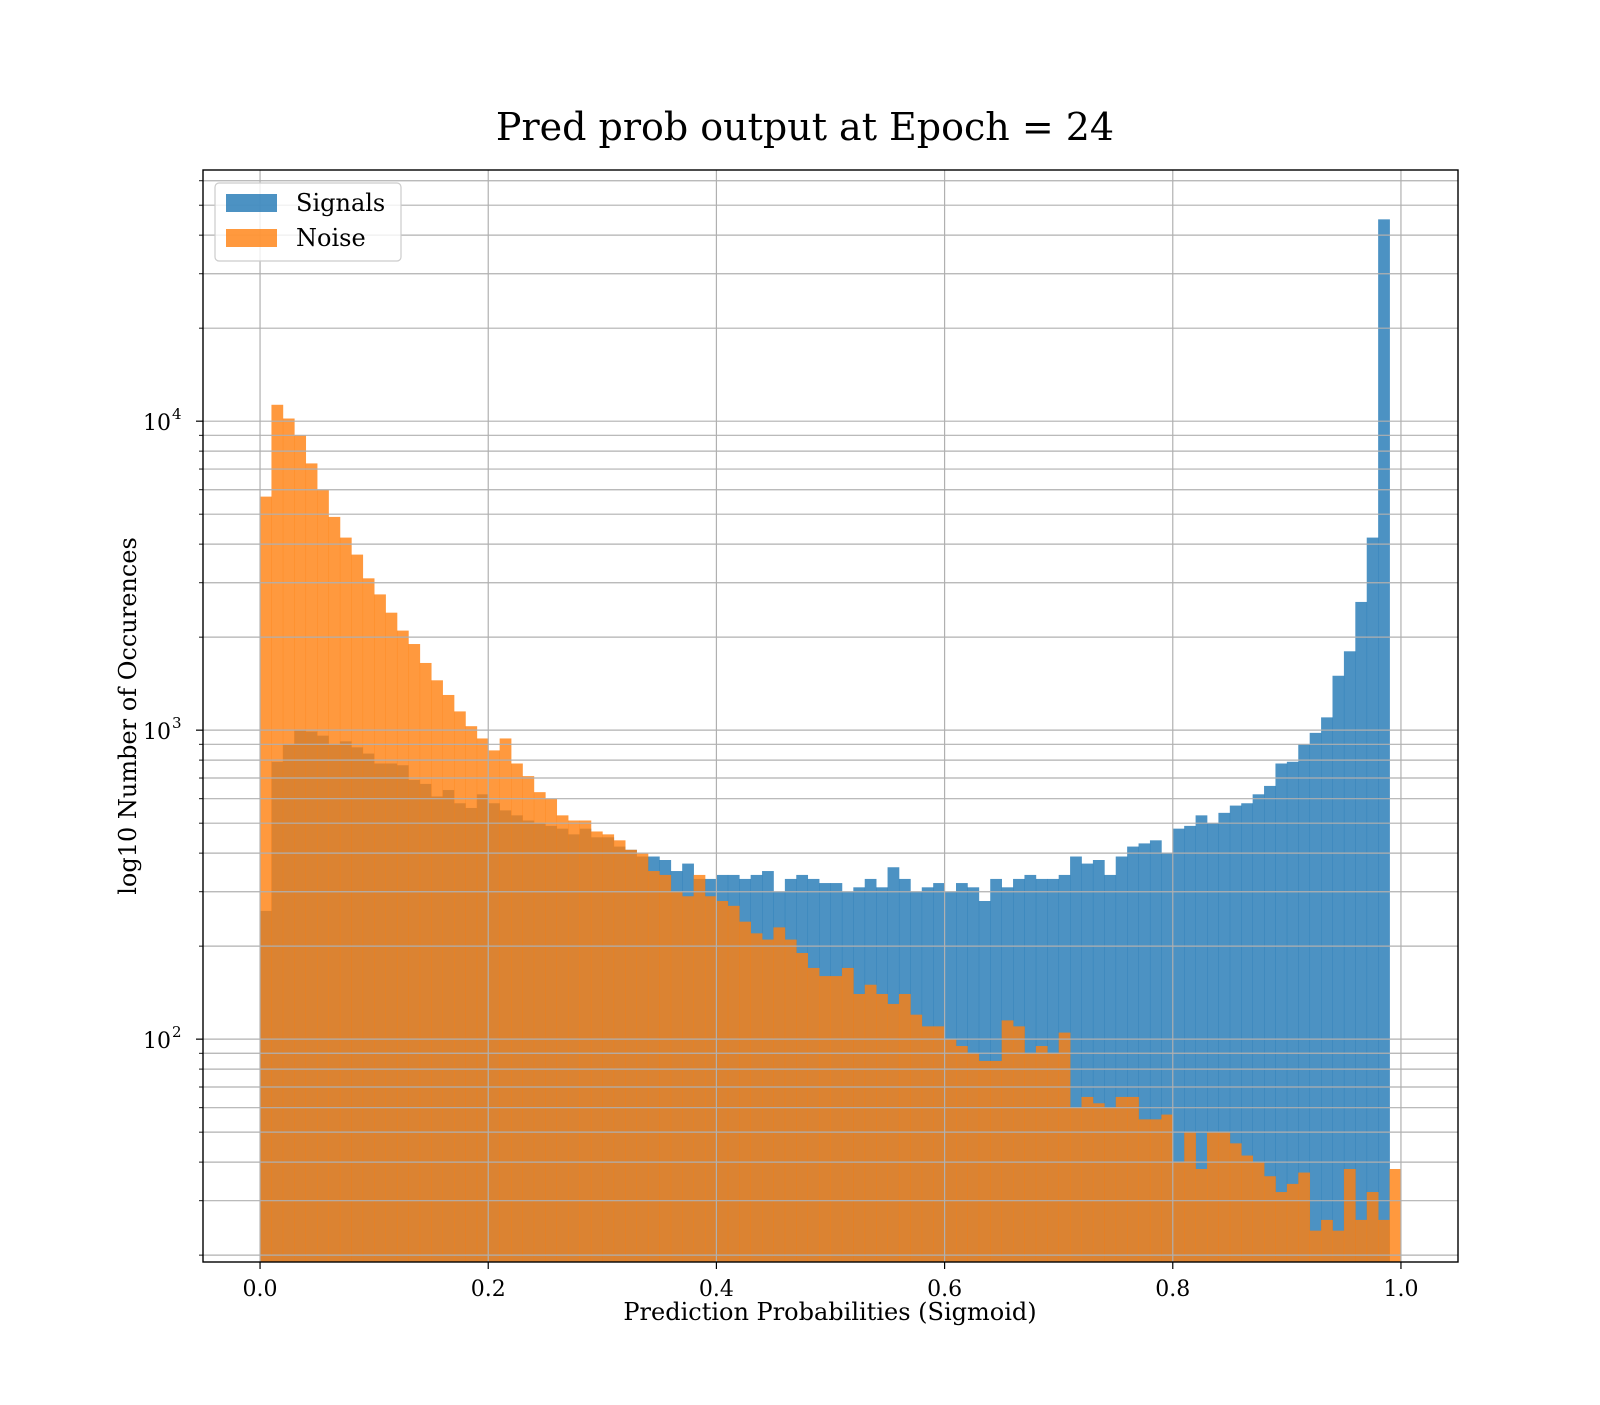 The height and width of the screenshot is (1405, 1600). I want to click on y-tick-exponent: 4, so click(177, 414).